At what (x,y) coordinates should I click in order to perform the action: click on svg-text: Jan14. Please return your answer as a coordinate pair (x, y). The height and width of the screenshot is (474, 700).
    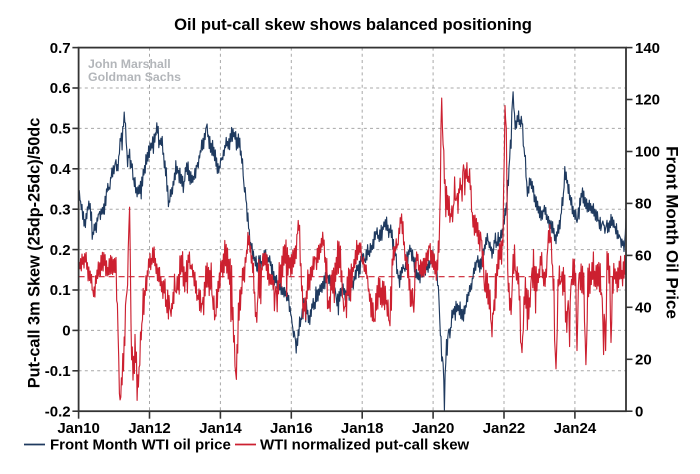
    Looking at the image, I should click on (220, 428).